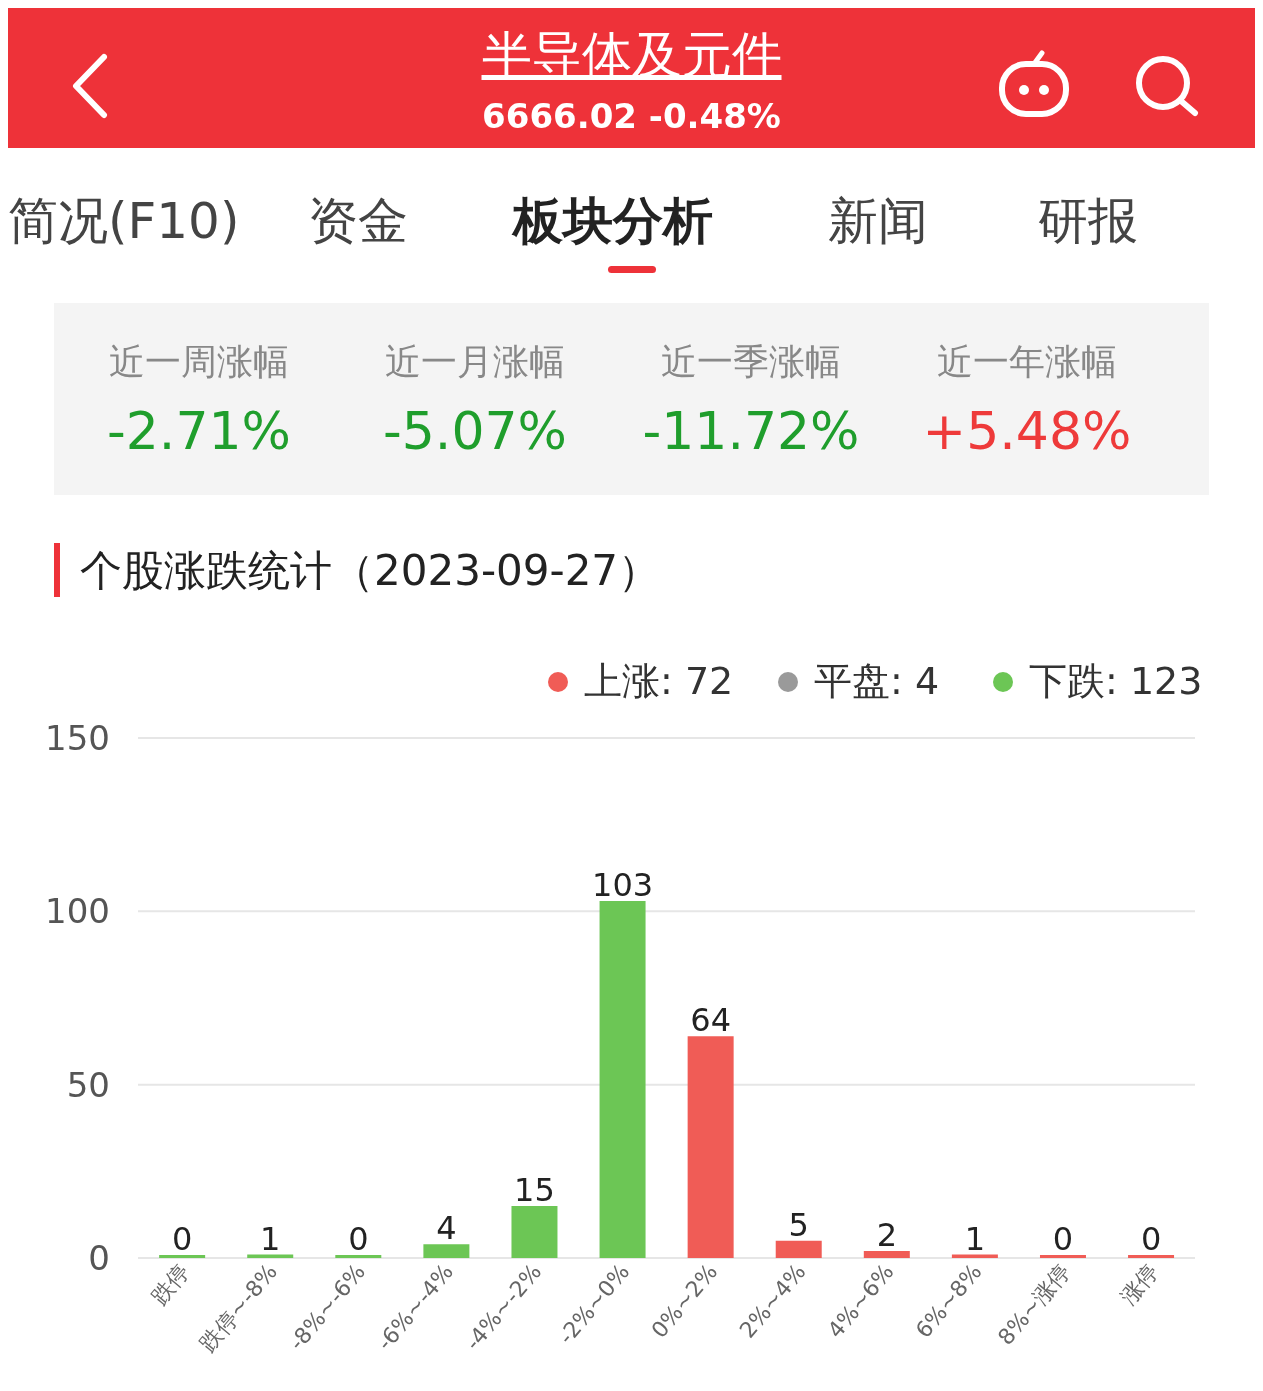  What do you see at coordinates (1139, 1284) in the screenshot?
I see `x-tick-label: 涨停` at bounding box center [1139, 1284].